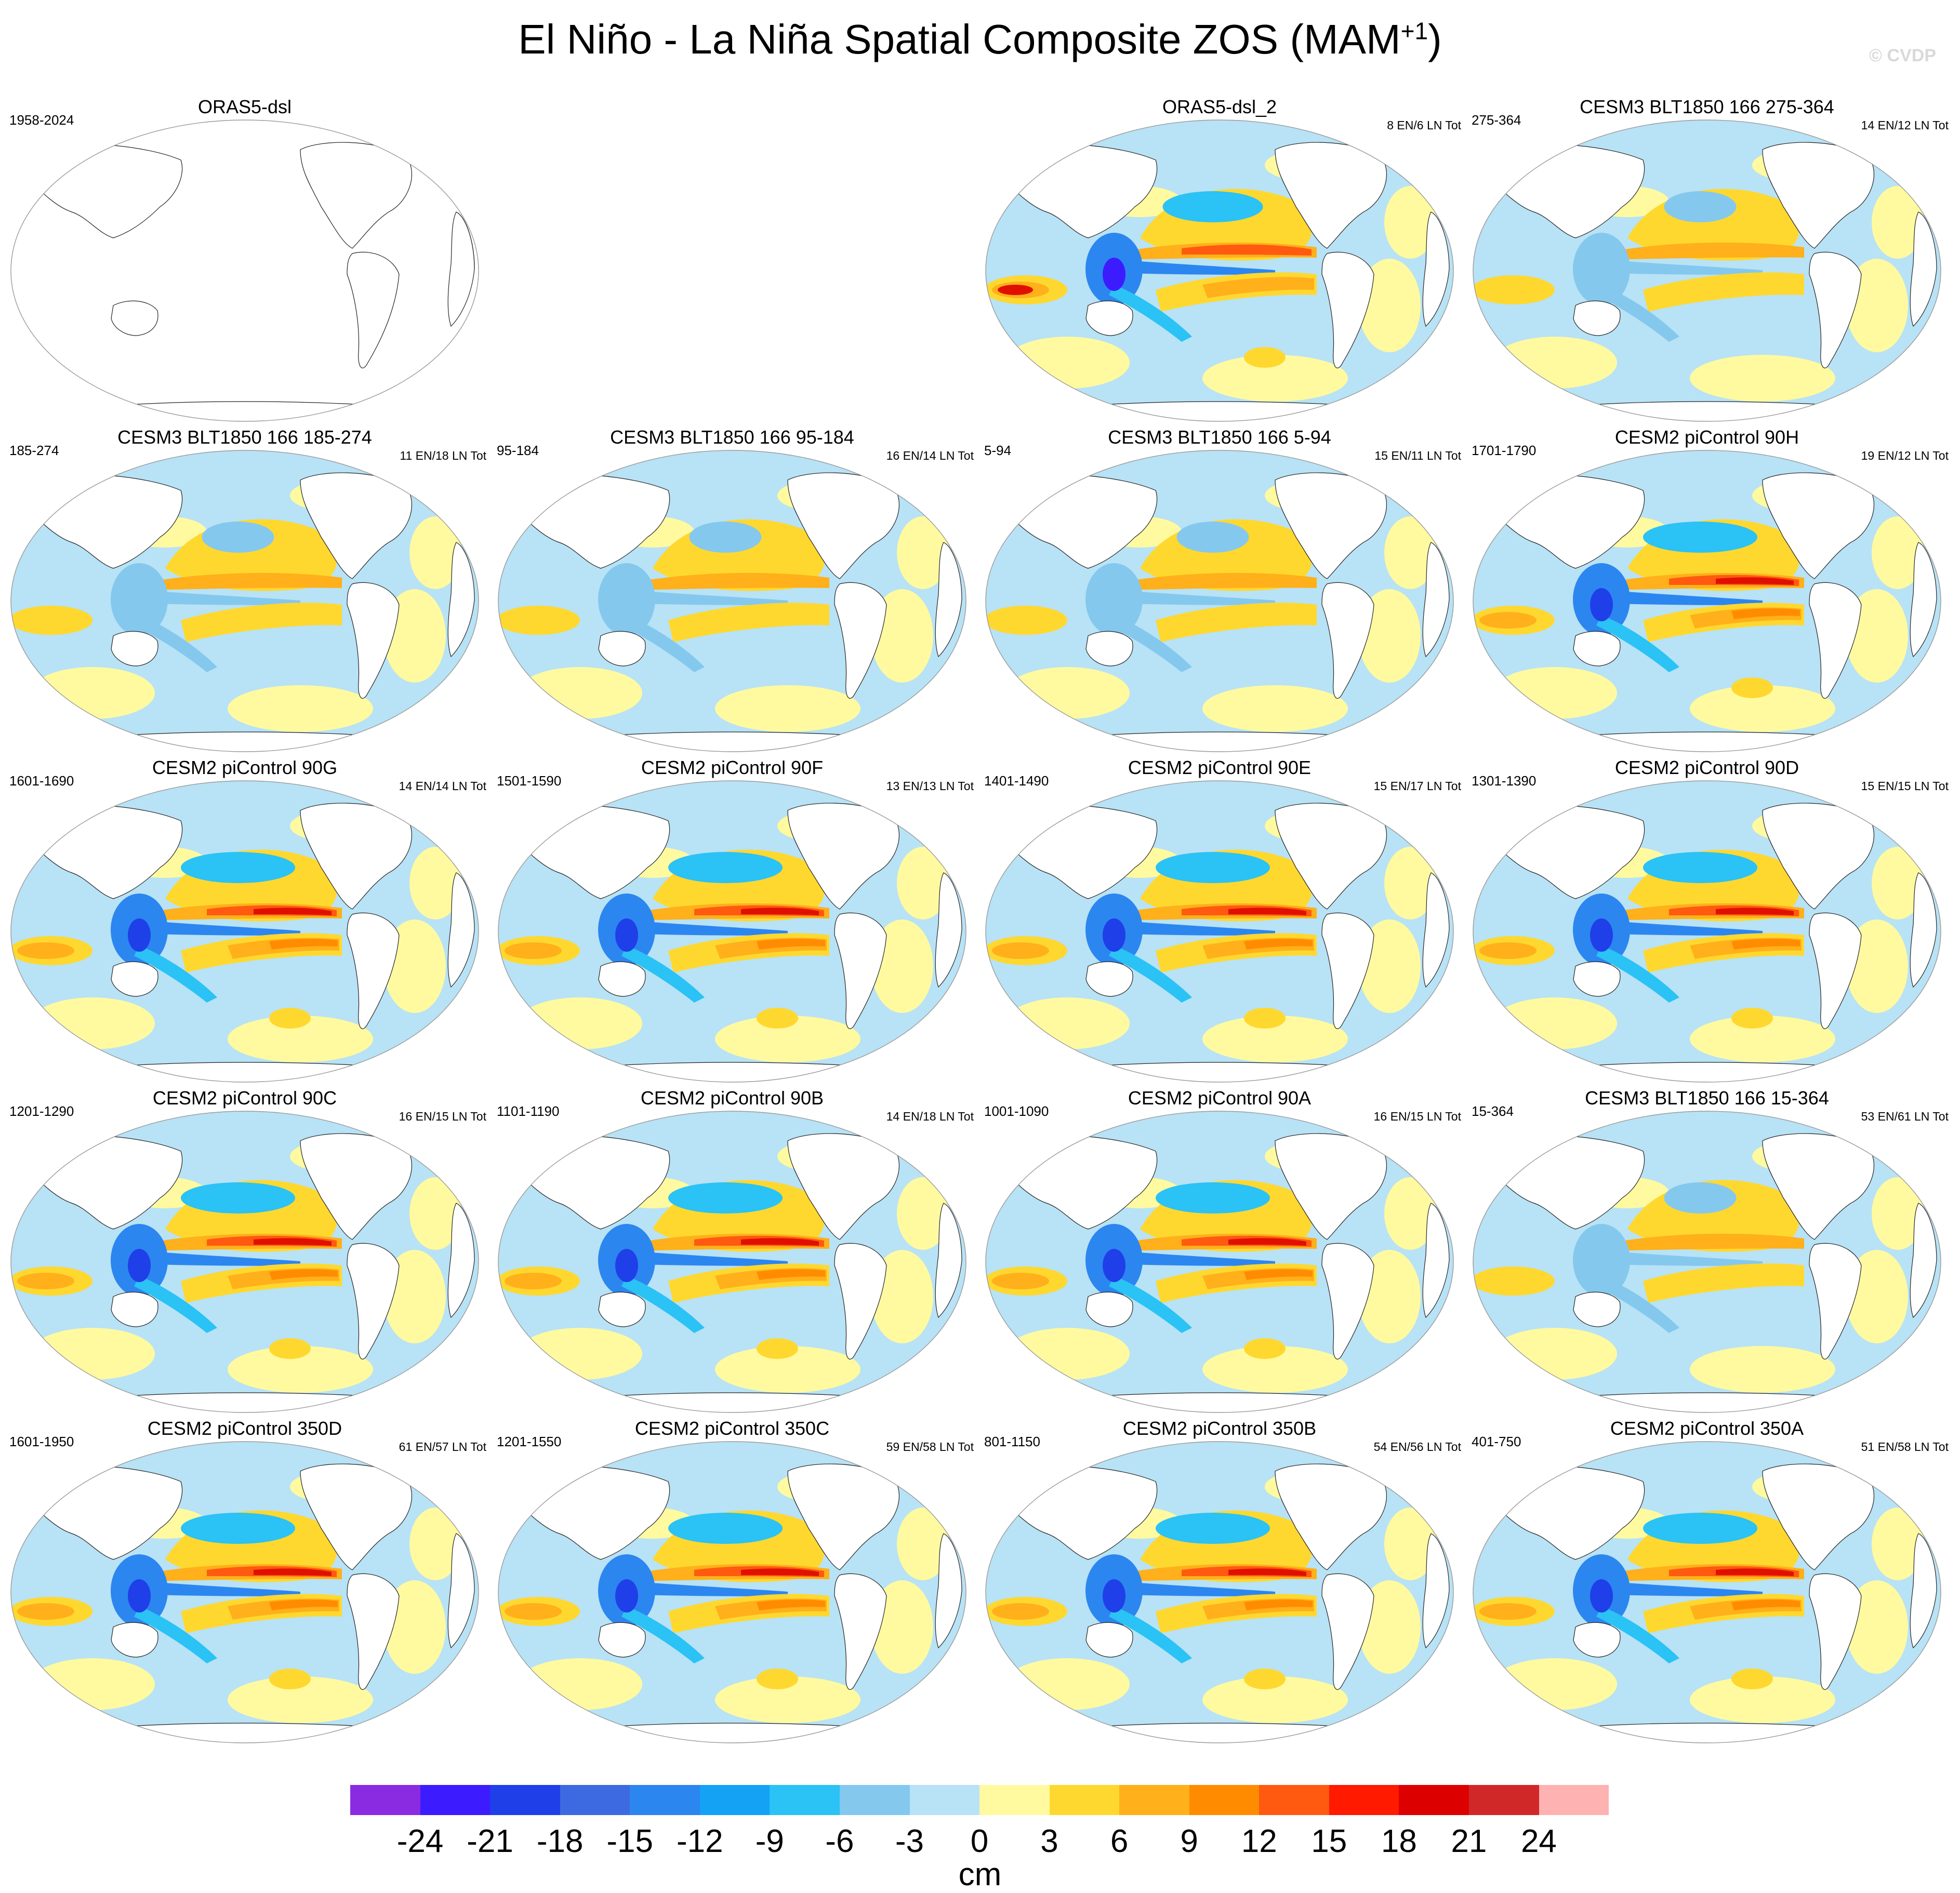 The image size is (1960, 1893). What do you see at coordinates (1219, 106) in the screenshot?
I see `panel-title: ORAS5-dsl_2` at bounding box center [1219, 106].